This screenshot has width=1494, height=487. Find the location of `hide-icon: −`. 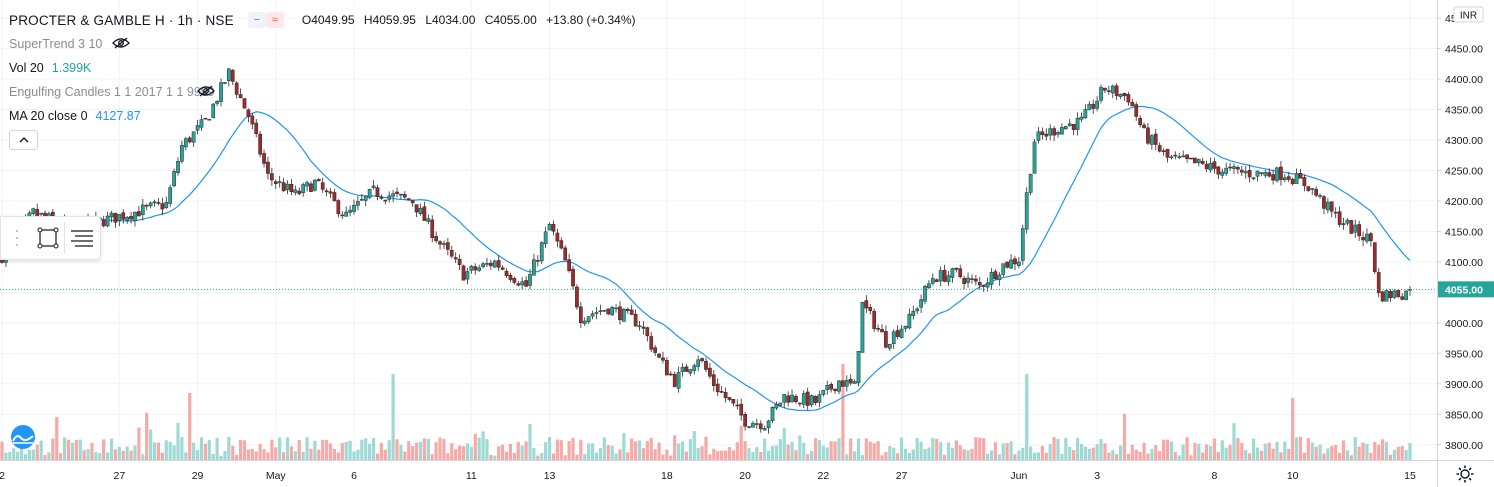

hide-icon: − is located at coordinates (256, 20).